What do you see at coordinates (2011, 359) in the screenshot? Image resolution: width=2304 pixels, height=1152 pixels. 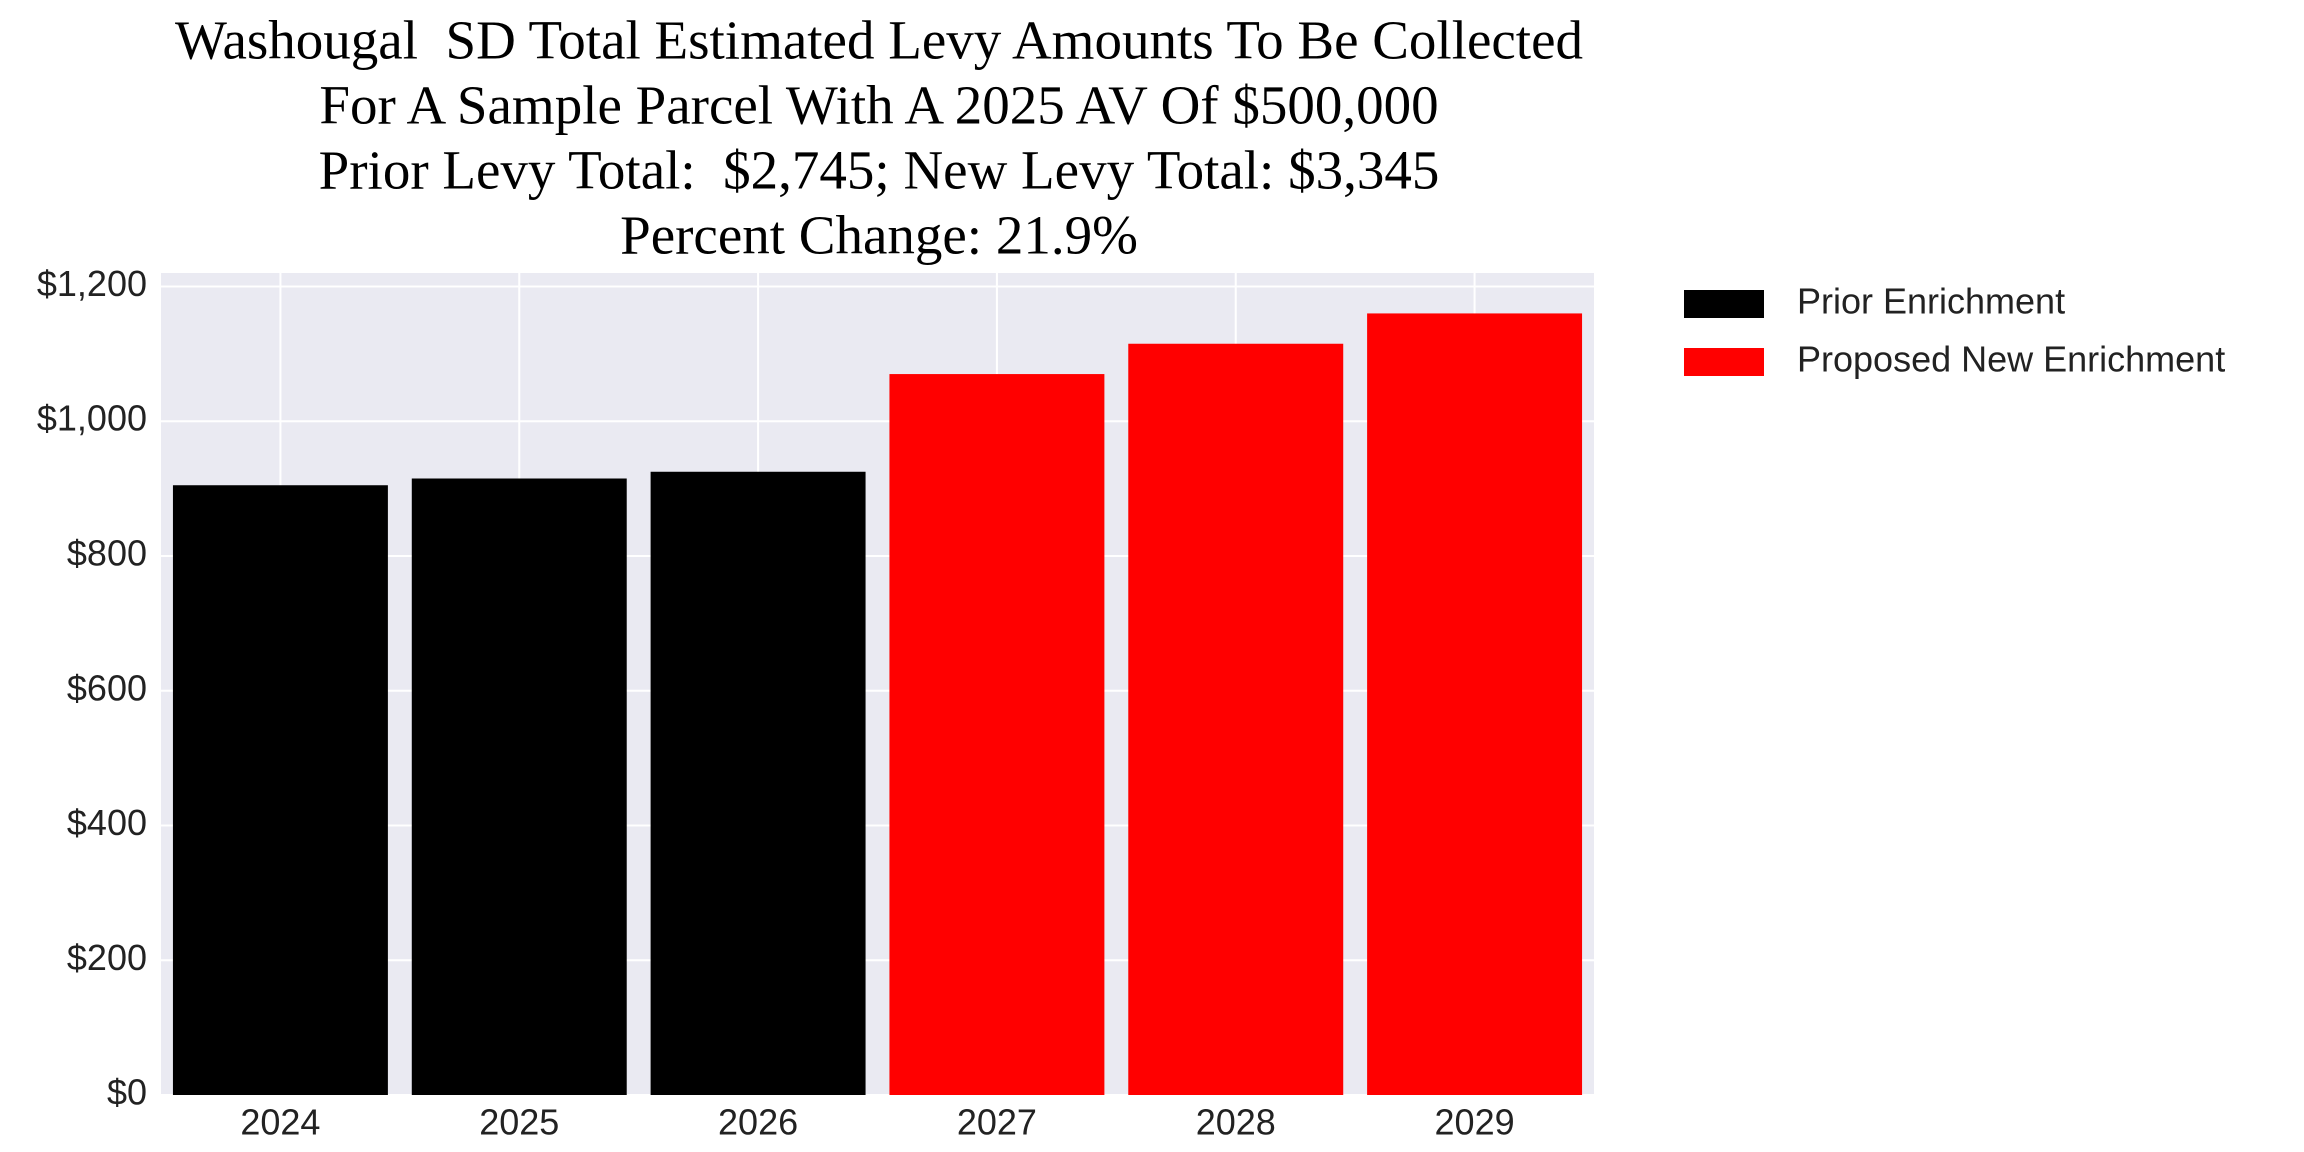 I see `legend-label: Proposed New Enrichment` at bounding box center [2011, 359].